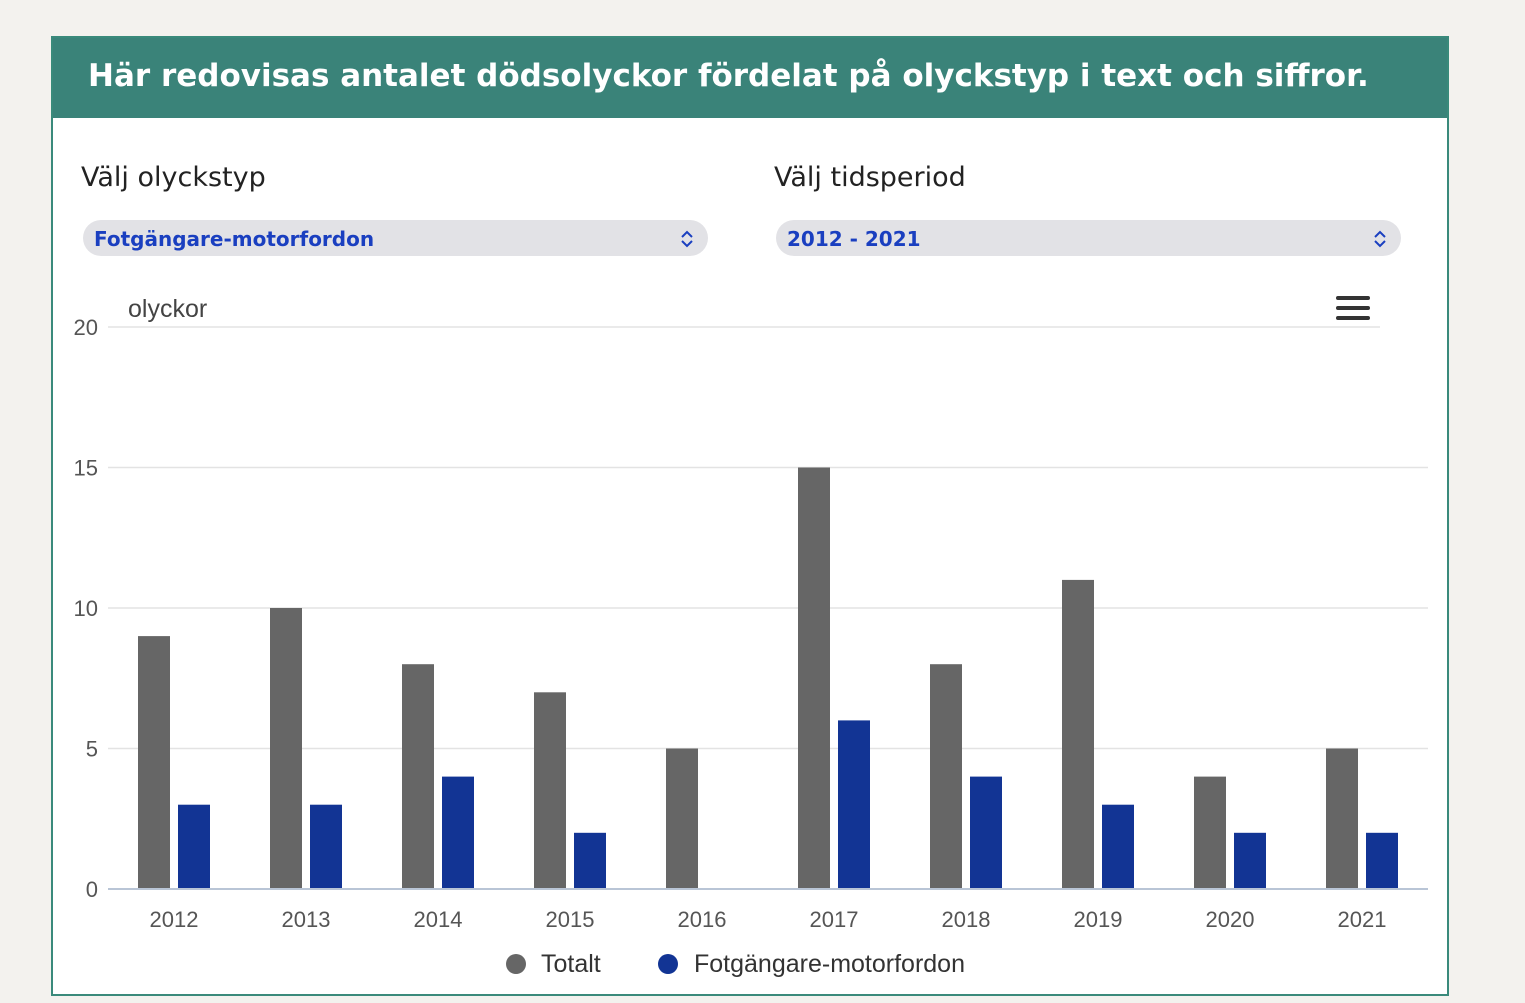 The image size is (1525, 1003). What do you see at coordinates (702, 919) in the screenshot?
I see `x-tick-label: 2016` at bounding box center [702, 919].